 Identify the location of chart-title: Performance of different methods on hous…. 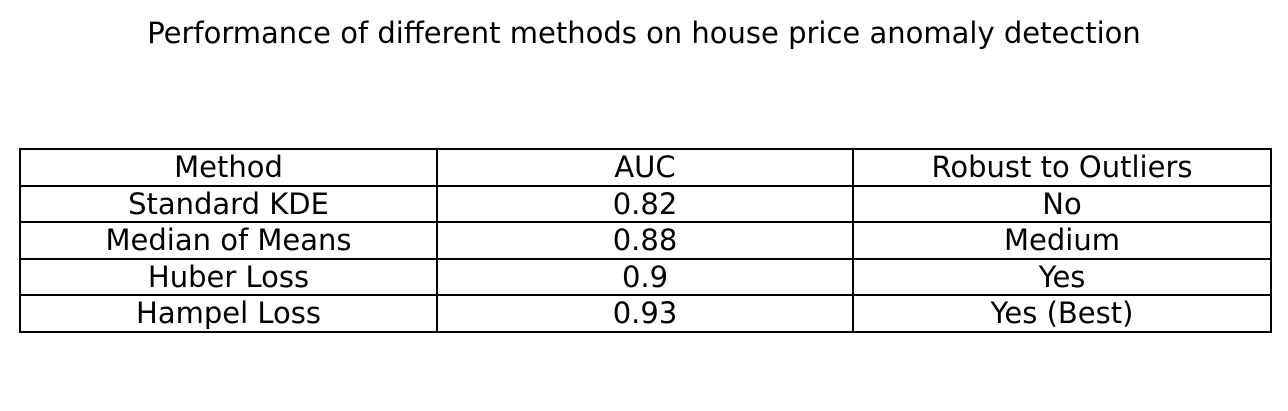
(644, 33).